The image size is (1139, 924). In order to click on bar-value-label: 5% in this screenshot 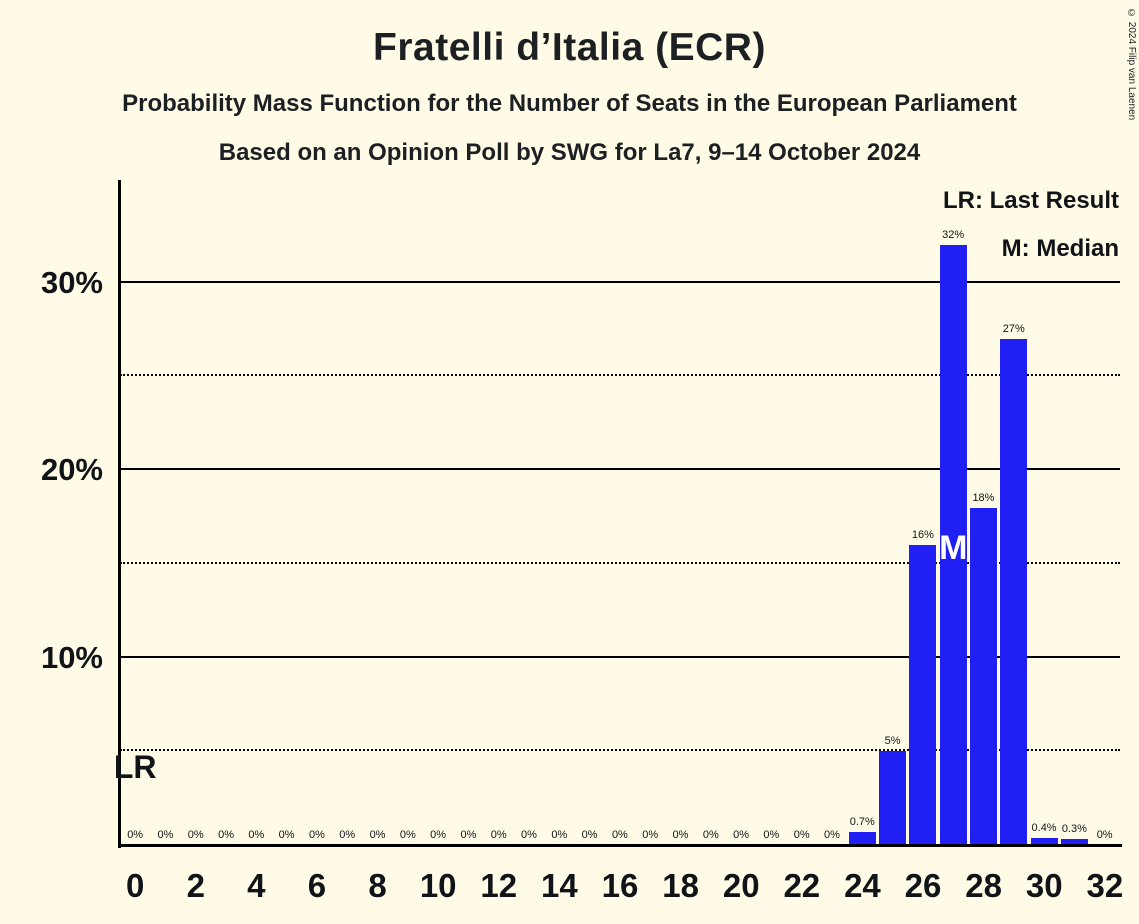, I will do `click(892, 741)`.